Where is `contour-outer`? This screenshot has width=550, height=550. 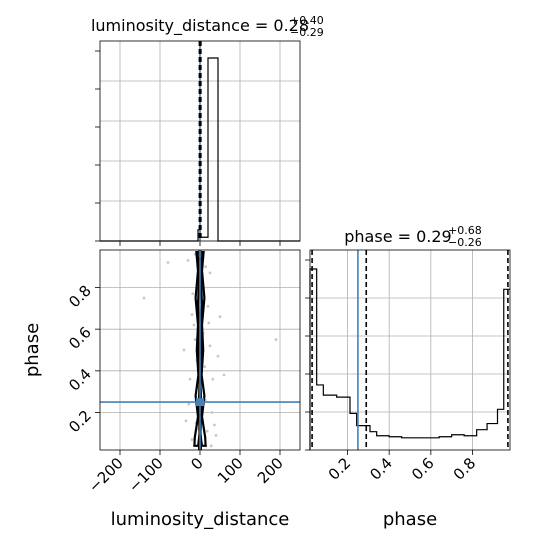
contour-outer is located at coordinates (200, 349).